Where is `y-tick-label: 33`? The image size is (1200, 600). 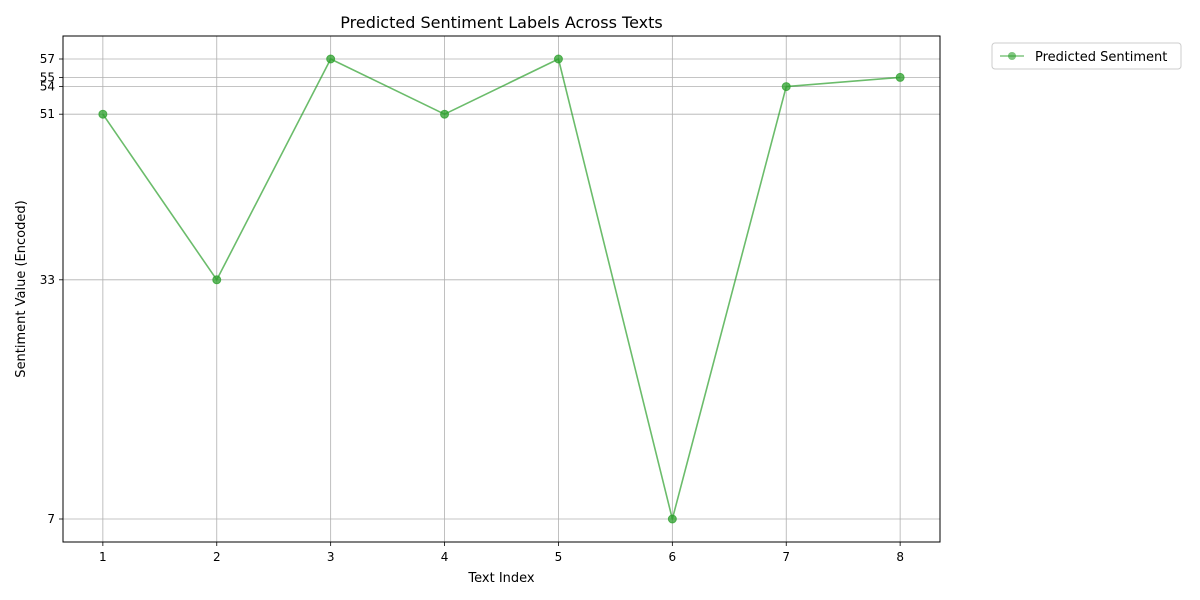
y-tick-label: 33 is located at coordinates (47, 280).